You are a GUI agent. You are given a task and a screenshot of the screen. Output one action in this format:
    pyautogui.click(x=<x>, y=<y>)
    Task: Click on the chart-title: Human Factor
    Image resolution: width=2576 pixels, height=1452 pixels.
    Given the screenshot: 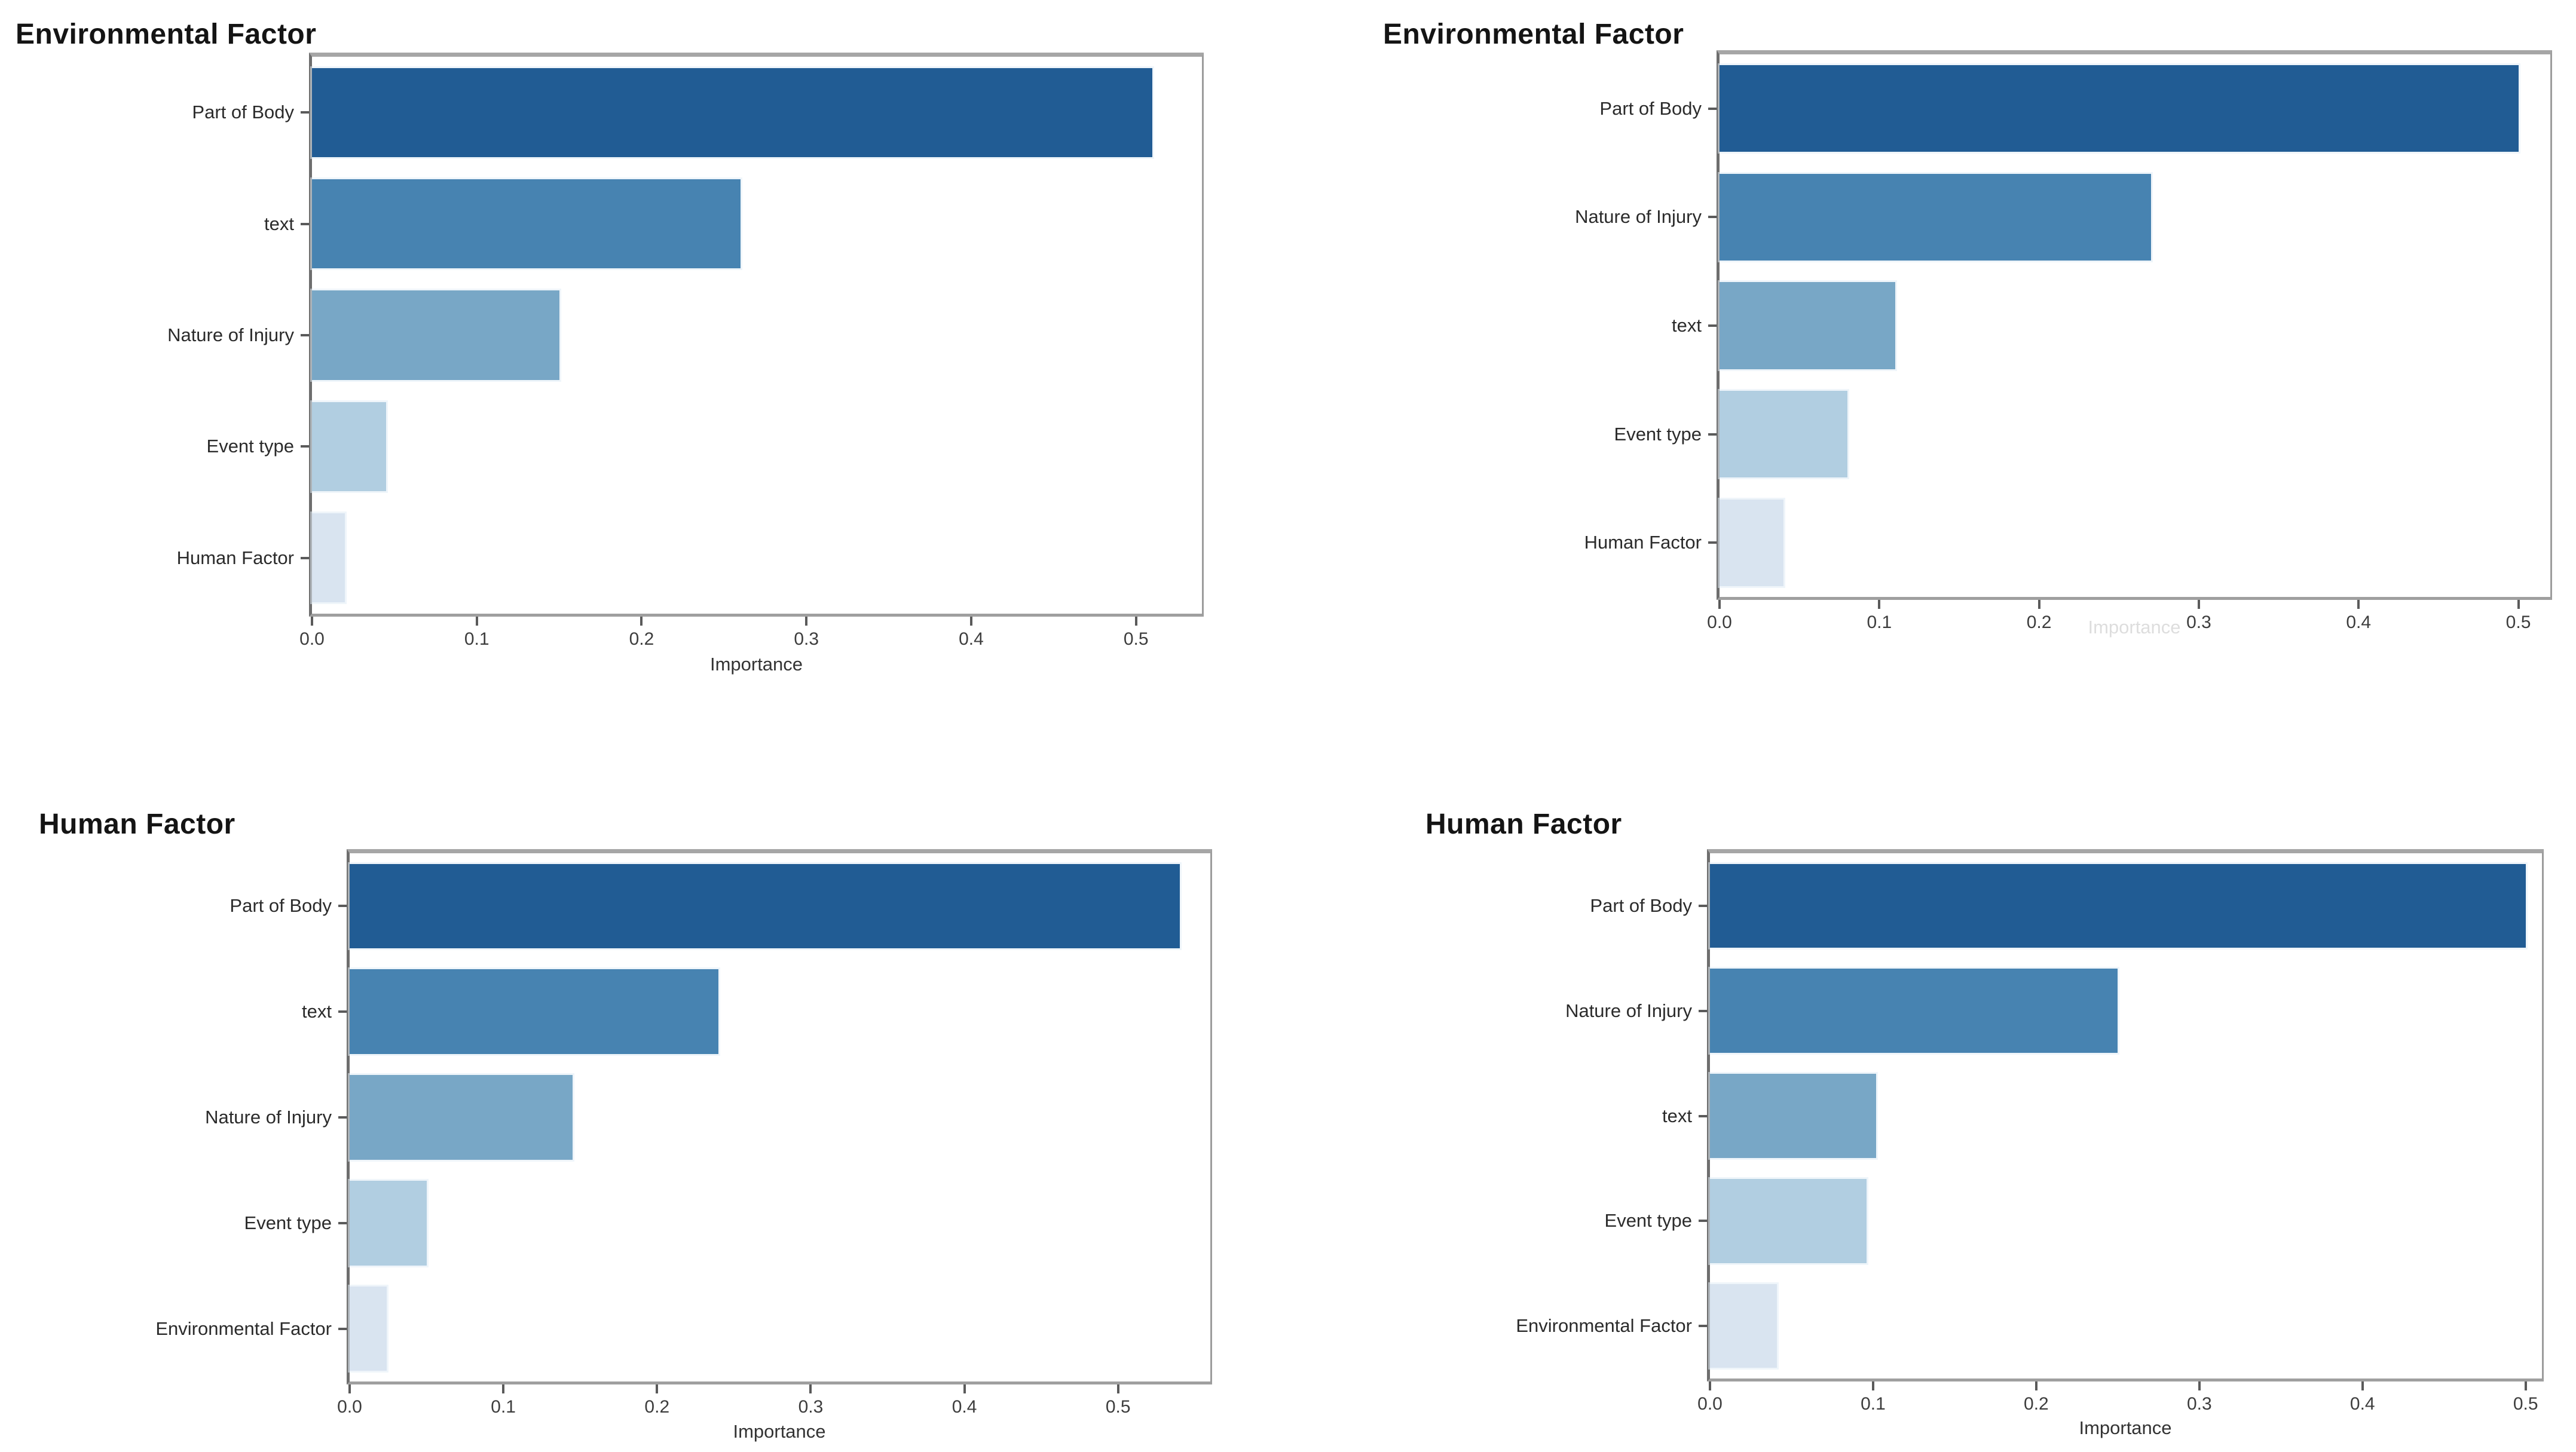 What is the action you would take?
    pyautogui.click(x=137, y=824)
    